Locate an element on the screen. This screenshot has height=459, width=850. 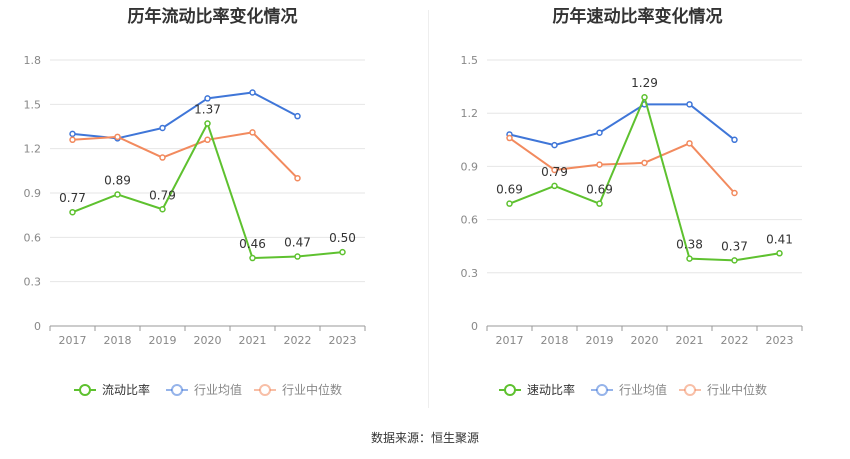
data-label: 0.69 is located at coordinates (599, 190).